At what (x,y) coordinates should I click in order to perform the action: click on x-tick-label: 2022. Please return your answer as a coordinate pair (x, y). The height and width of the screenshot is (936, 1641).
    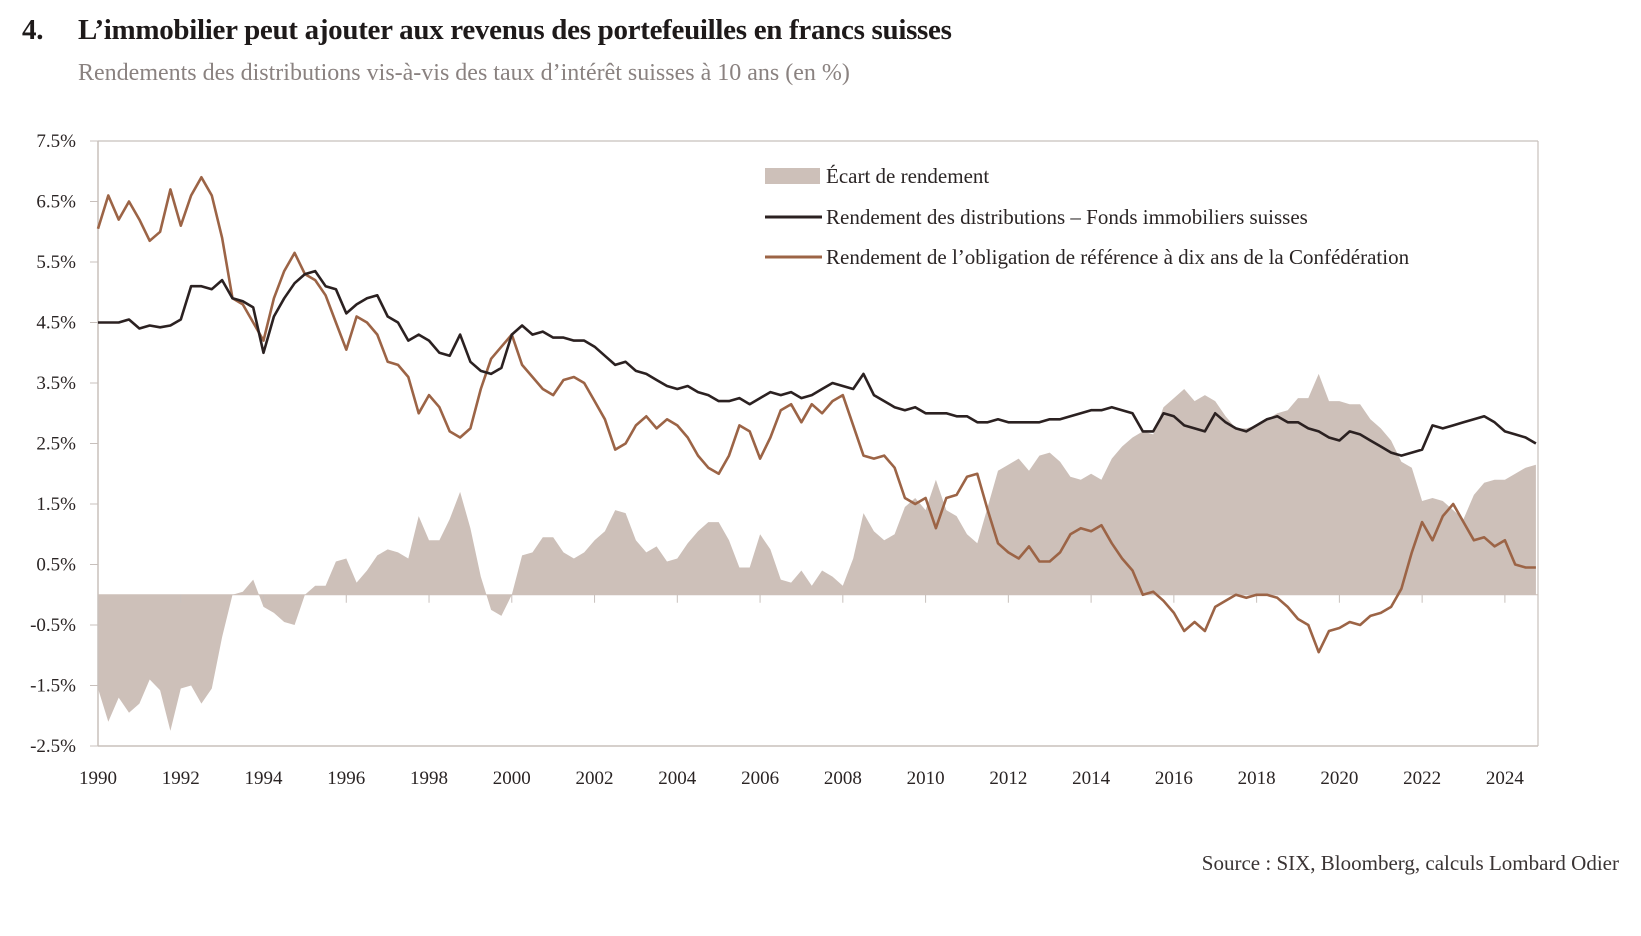
    Looking at the image, I should click on (1422, 778).